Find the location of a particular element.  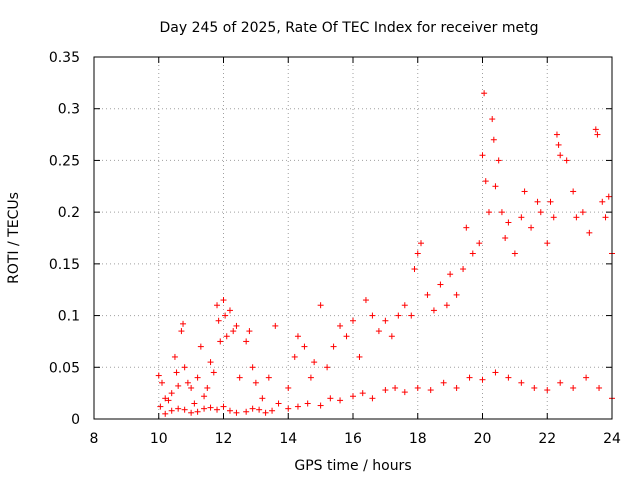

x-tick-label: 16 is located at coordinates (353, 439).